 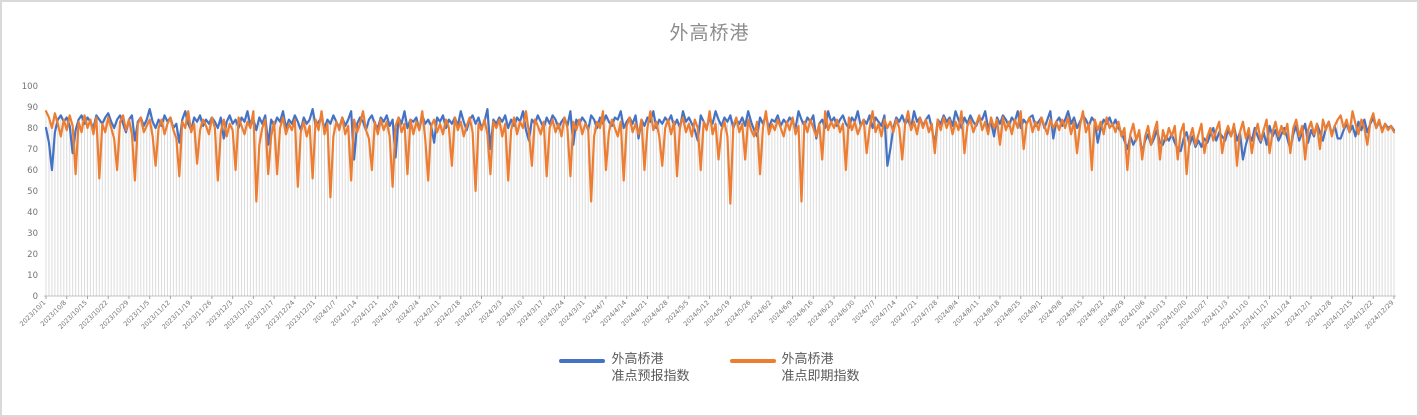 I want to click on chart-title: 外高桥港, so click(x=709, y=33).